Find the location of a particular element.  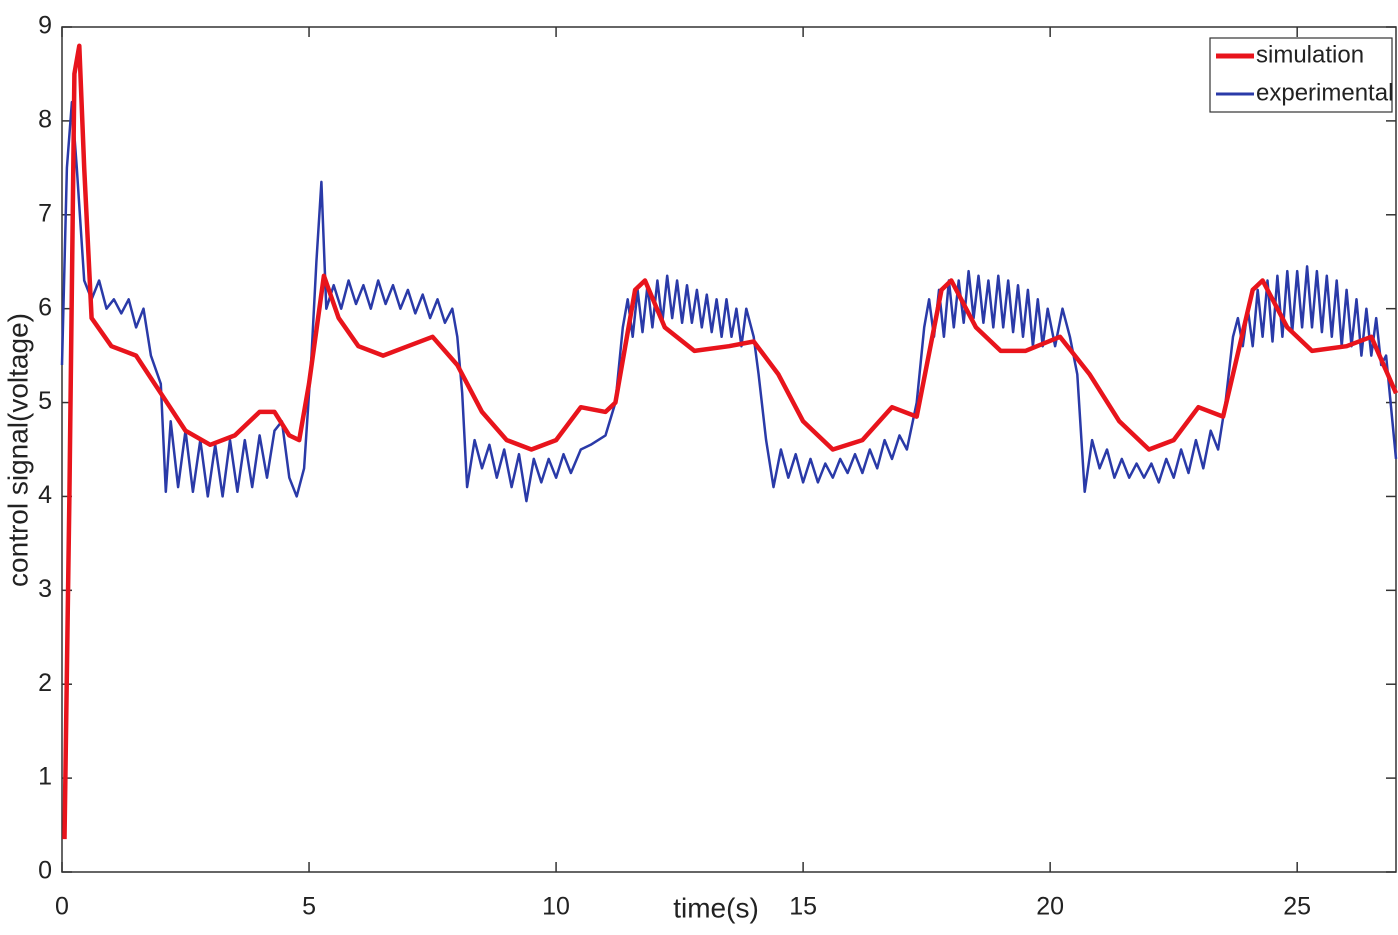

y-tick-label: 7 is located at coordinates (45, 213).